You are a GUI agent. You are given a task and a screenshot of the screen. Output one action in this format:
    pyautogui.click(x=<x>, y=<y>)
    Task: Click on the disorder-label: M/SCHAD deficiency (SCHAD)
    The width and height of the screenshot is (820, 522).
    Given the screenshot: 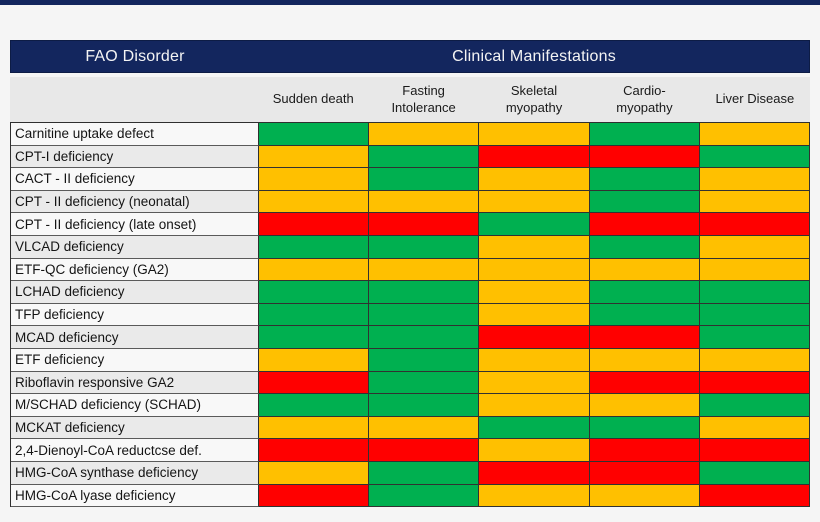 What is the action you would take?
    pyautogui.click(x=135, y=405)
    